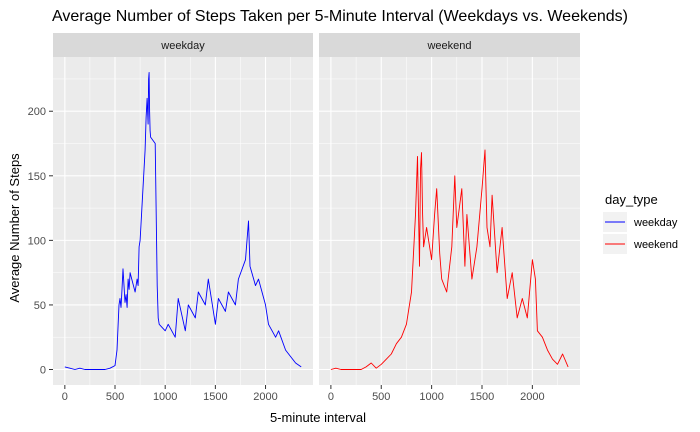 The height and width of the screenshot is (432, 700). I want to click on y-tick-label: 200, so click(37, 112).